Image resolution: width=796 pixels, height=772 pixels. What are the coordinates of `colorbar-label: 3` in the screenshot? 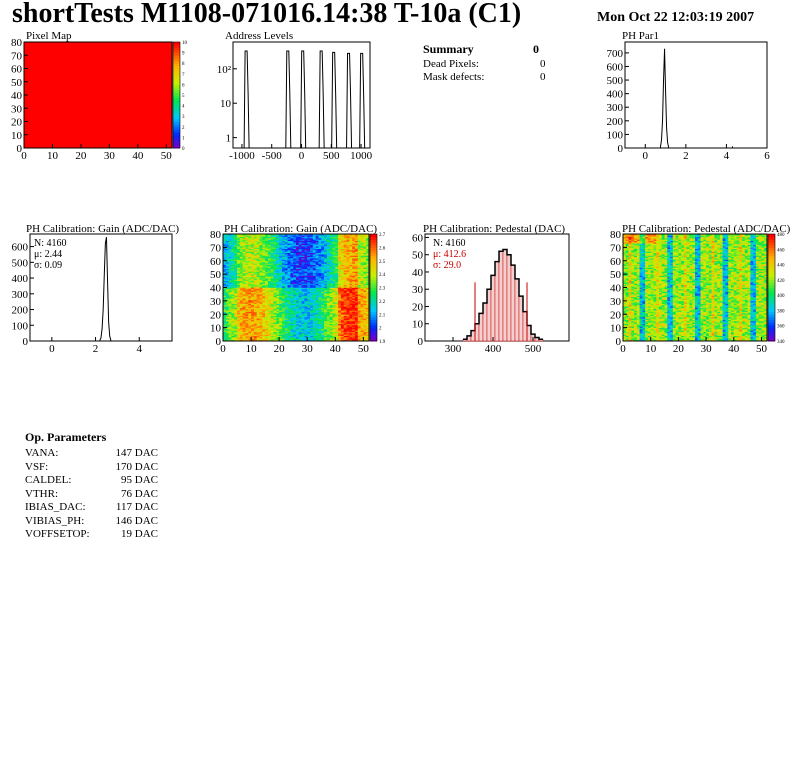 It's located at (183, 117).